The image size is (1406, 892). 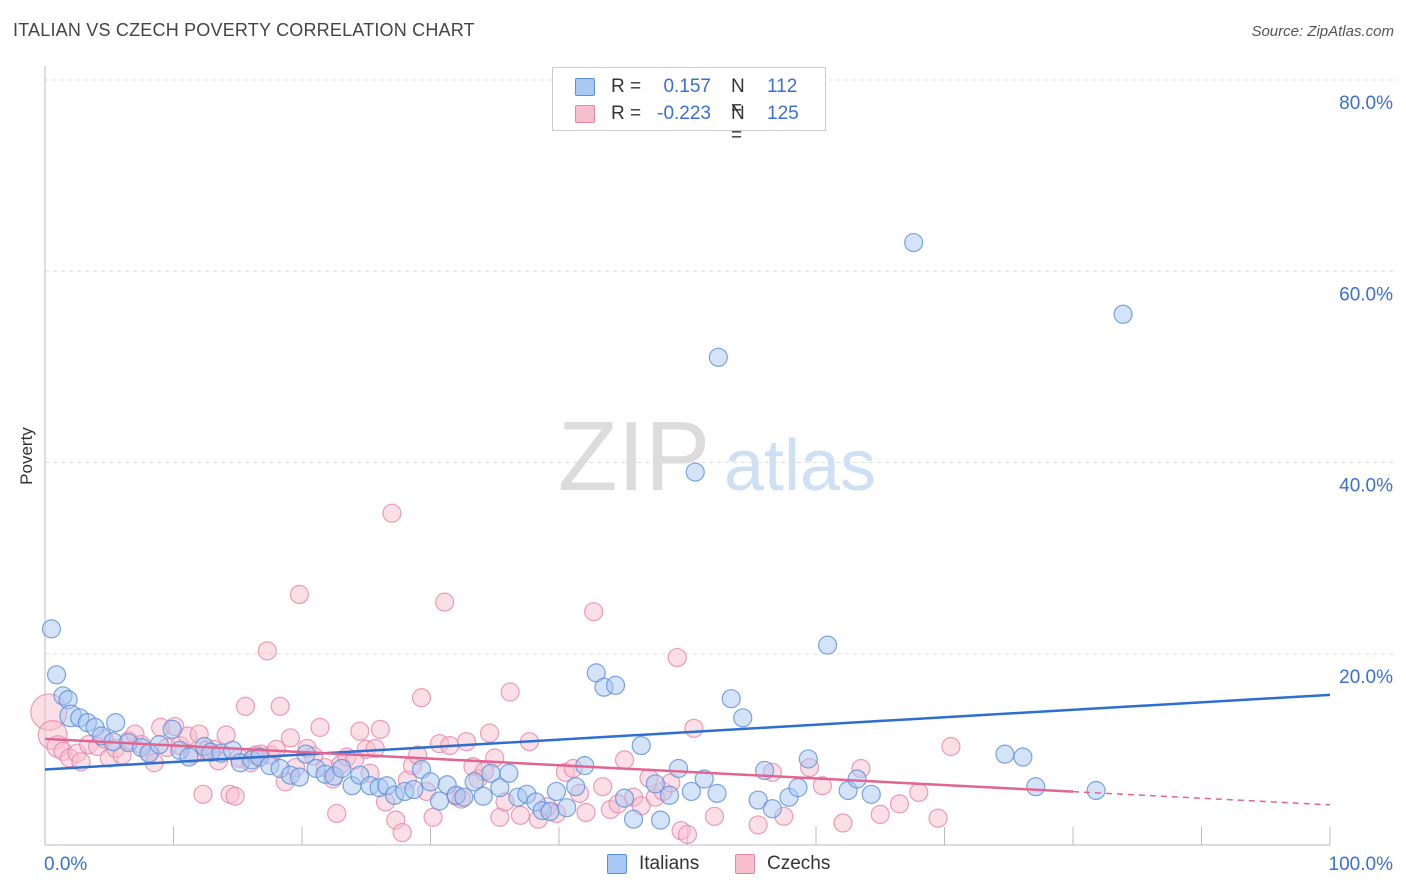 I want to click on legend-n-value: 112, so click(x=782, y=86).